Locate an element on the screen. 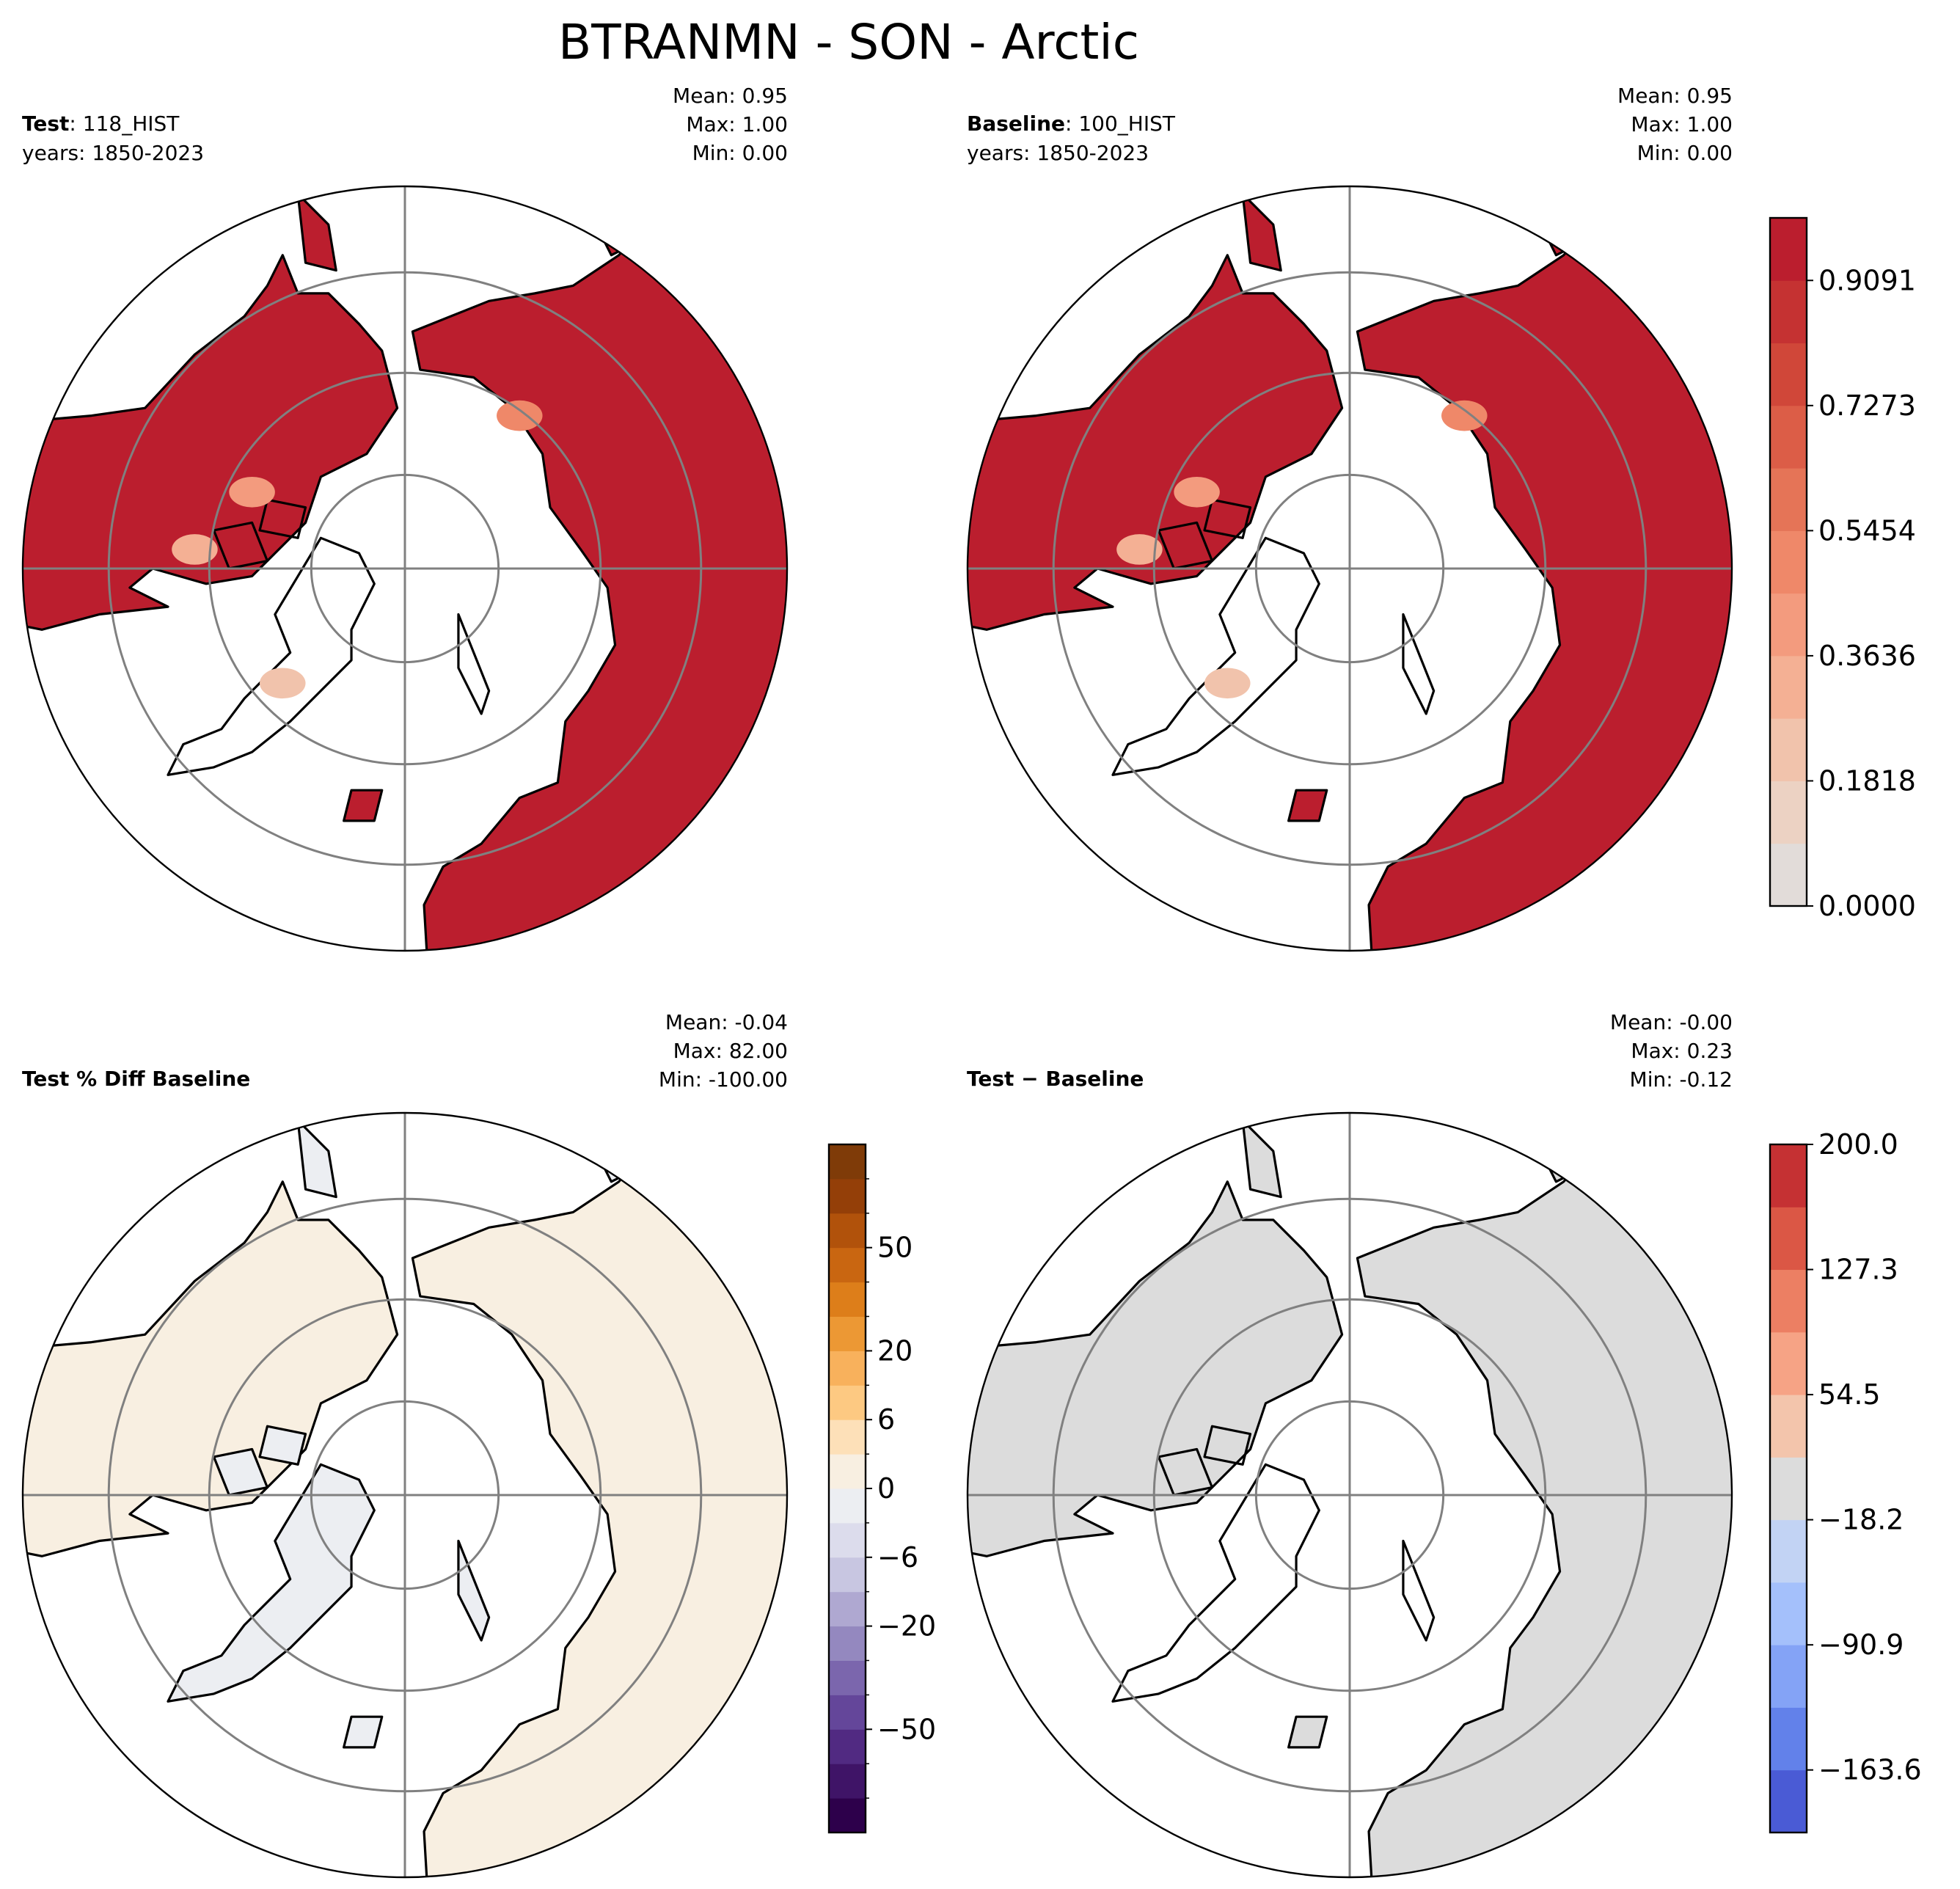 The width and height of the screenshot is (1960, 1889). test-label-bold: Test is located at coordinates (45, 124).